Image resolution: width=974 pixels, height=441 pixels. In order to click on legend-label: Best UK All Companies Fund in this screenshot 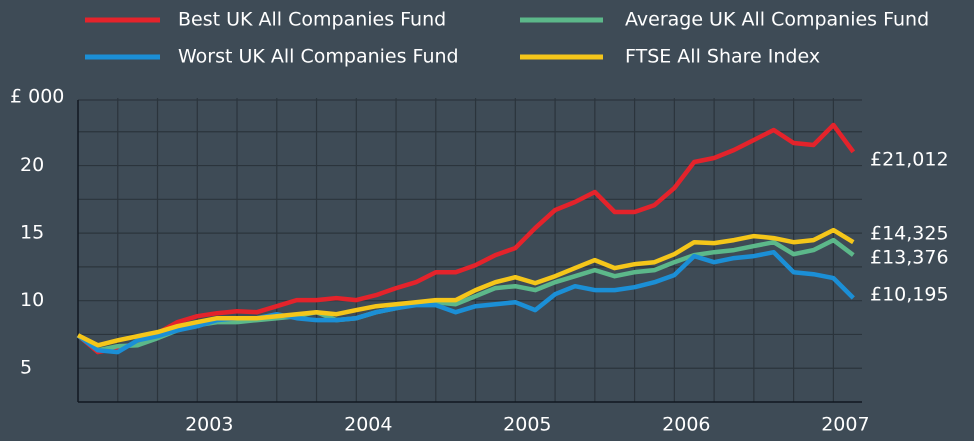, I will do `click(312, 20)`.